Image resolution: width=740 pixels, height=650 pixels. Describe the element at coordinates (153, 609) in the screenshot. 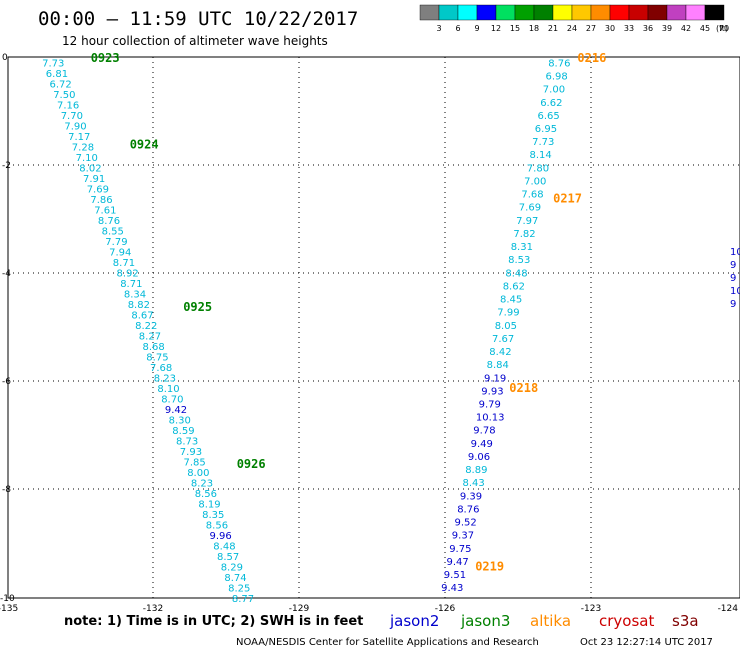

I see `x-tick-label: -132` at that location.